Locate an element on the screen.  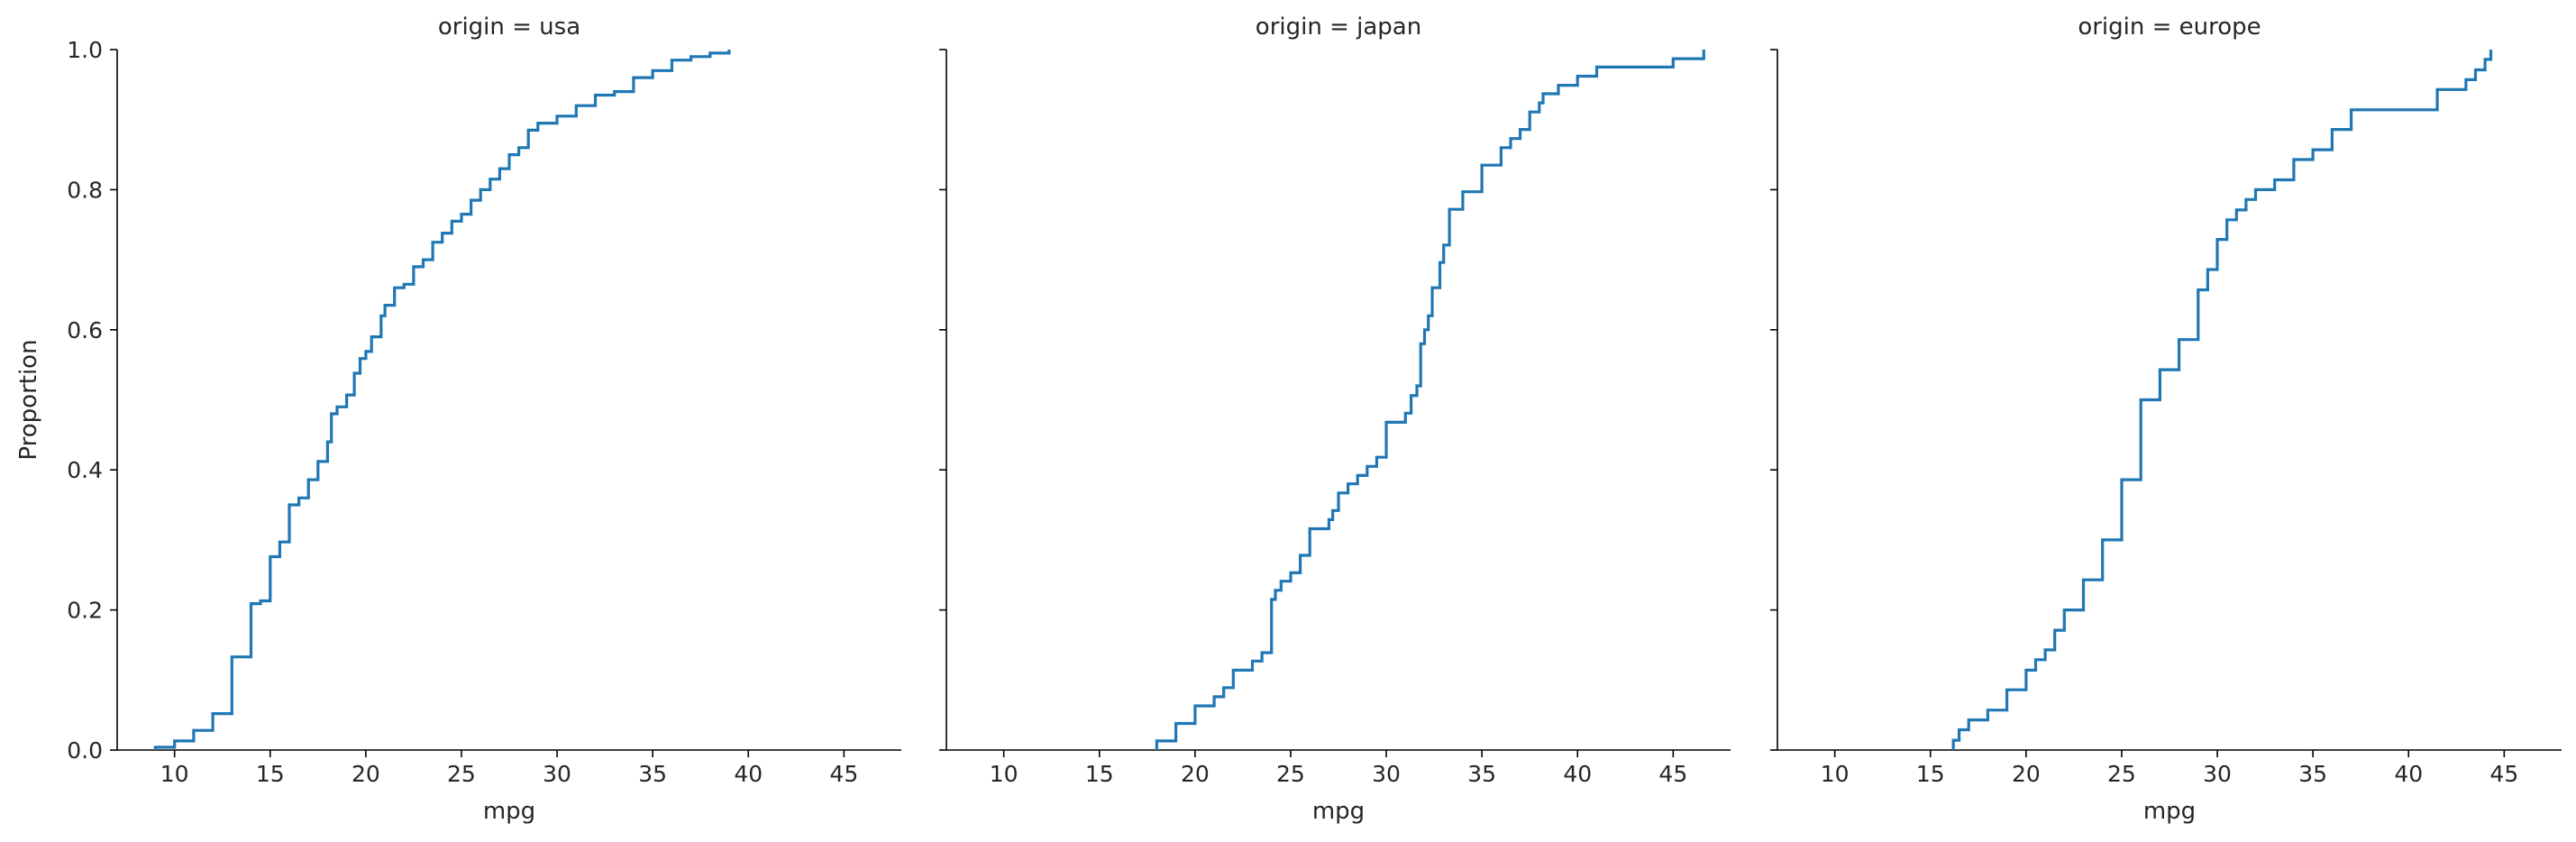
y-tick-label: 1.0 is located at coordinates (85, 50).